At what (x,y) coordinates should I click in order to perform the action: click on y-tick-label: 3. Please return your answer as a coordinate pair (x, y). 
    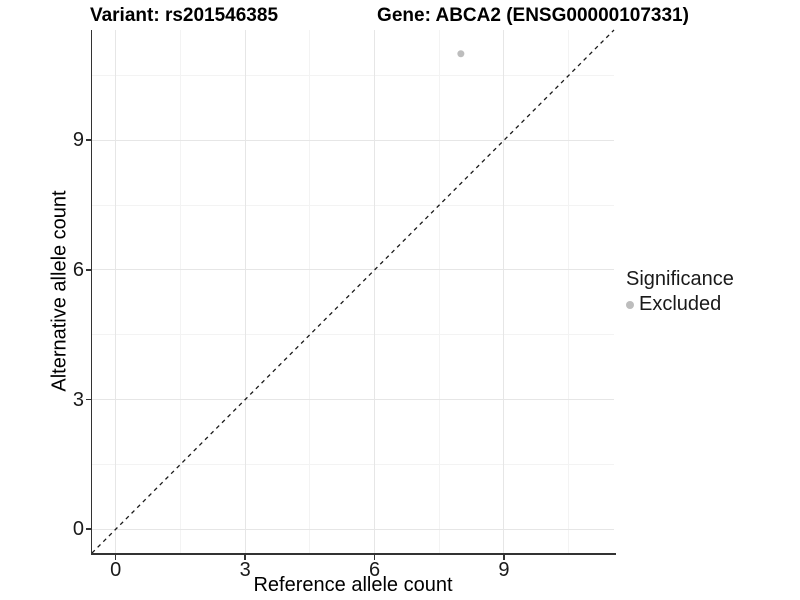
    Looking at the image, I should click on (78, 399).